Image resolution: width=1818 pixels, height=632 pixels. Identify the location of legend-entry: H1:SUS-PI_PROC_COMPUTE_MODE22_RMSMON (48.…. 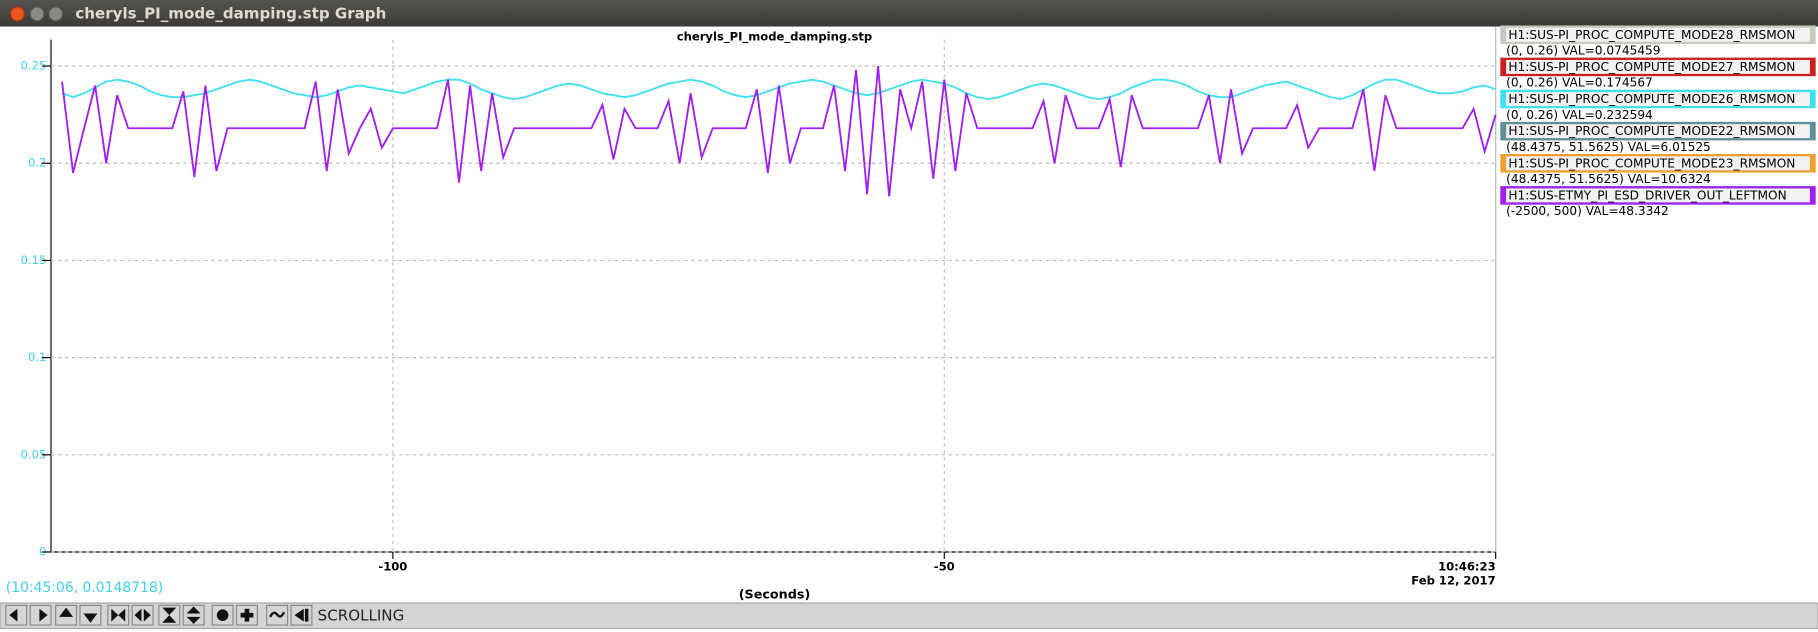
(1658, 137).